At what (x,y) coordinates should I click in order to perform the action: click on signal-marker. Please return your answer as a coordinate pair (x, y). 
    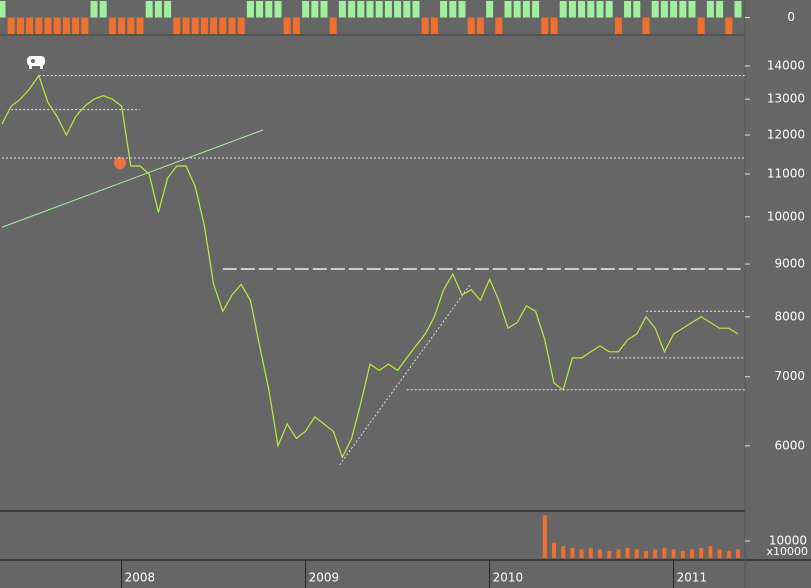
    Looking at the image, I should click on (120, 163).